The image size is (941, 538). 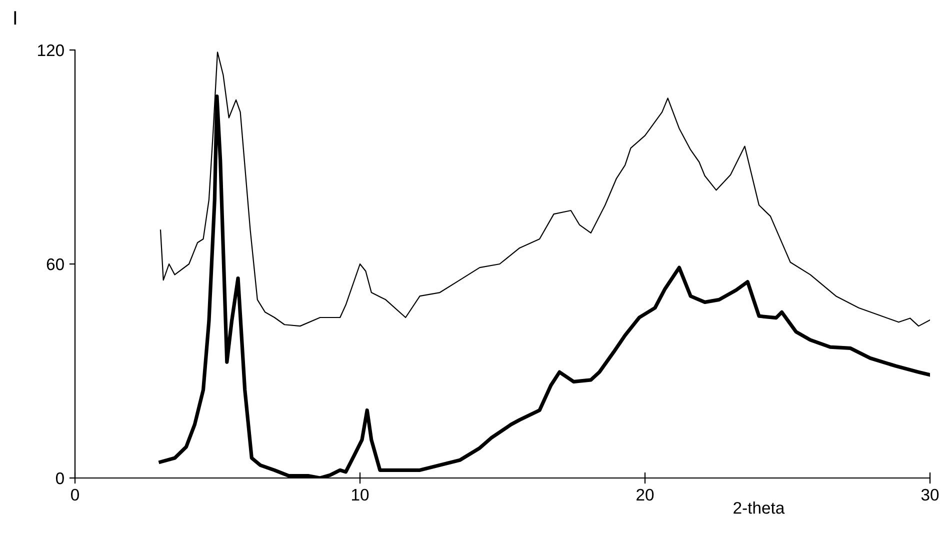 What do you see at coordinates (55, 264) in the screenshot?
I see `y-tick-label: 60` at bounding box center [55, 264].